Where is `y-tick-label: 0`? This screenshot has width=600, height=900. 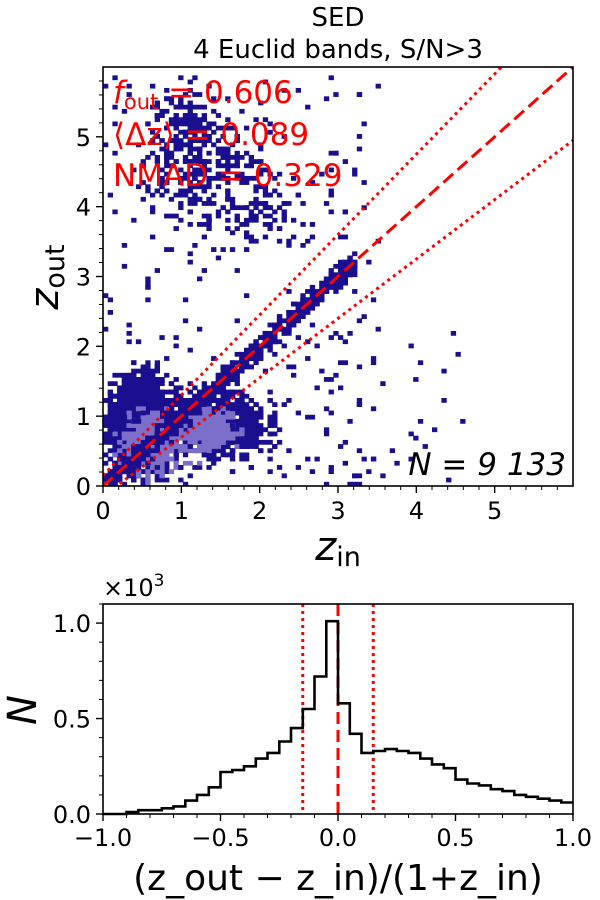 y-tick-label: 0 is located at coordinates (83, 487).